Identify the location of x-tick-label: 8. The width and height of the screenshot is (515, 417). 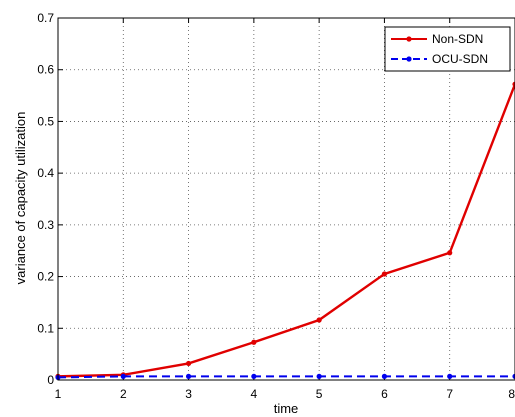
(511, 394).